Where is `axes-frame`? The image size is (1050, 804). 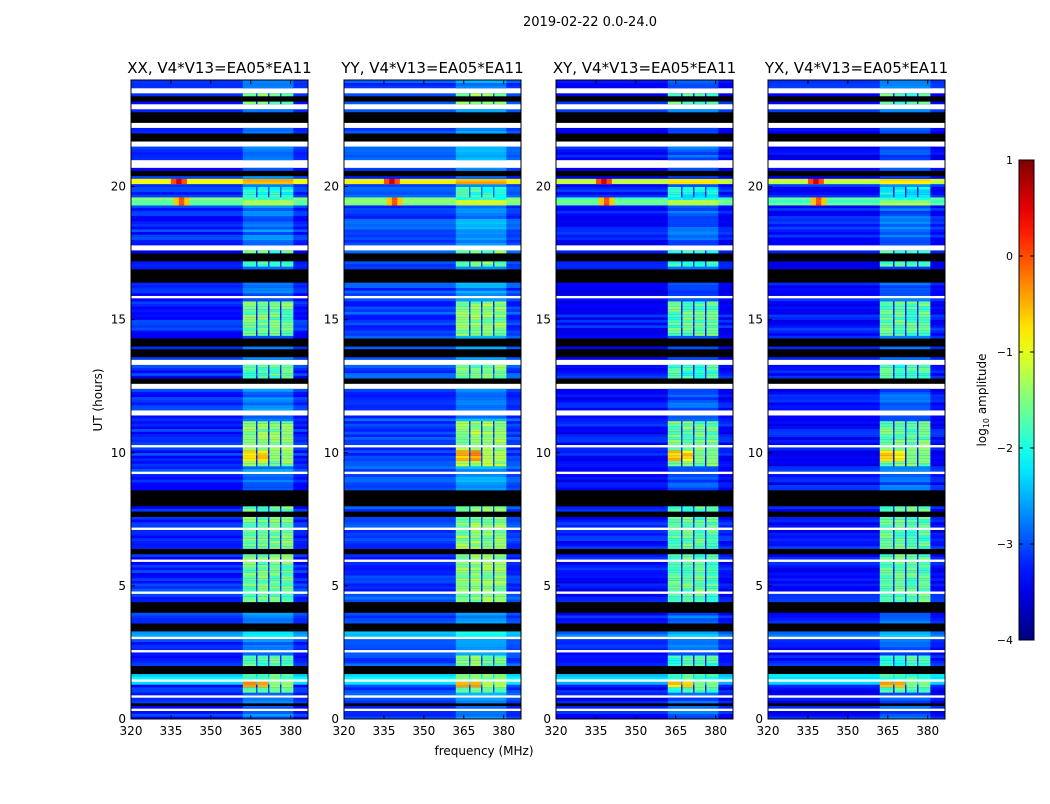
axes-frame is located at coordinates (432, 399).